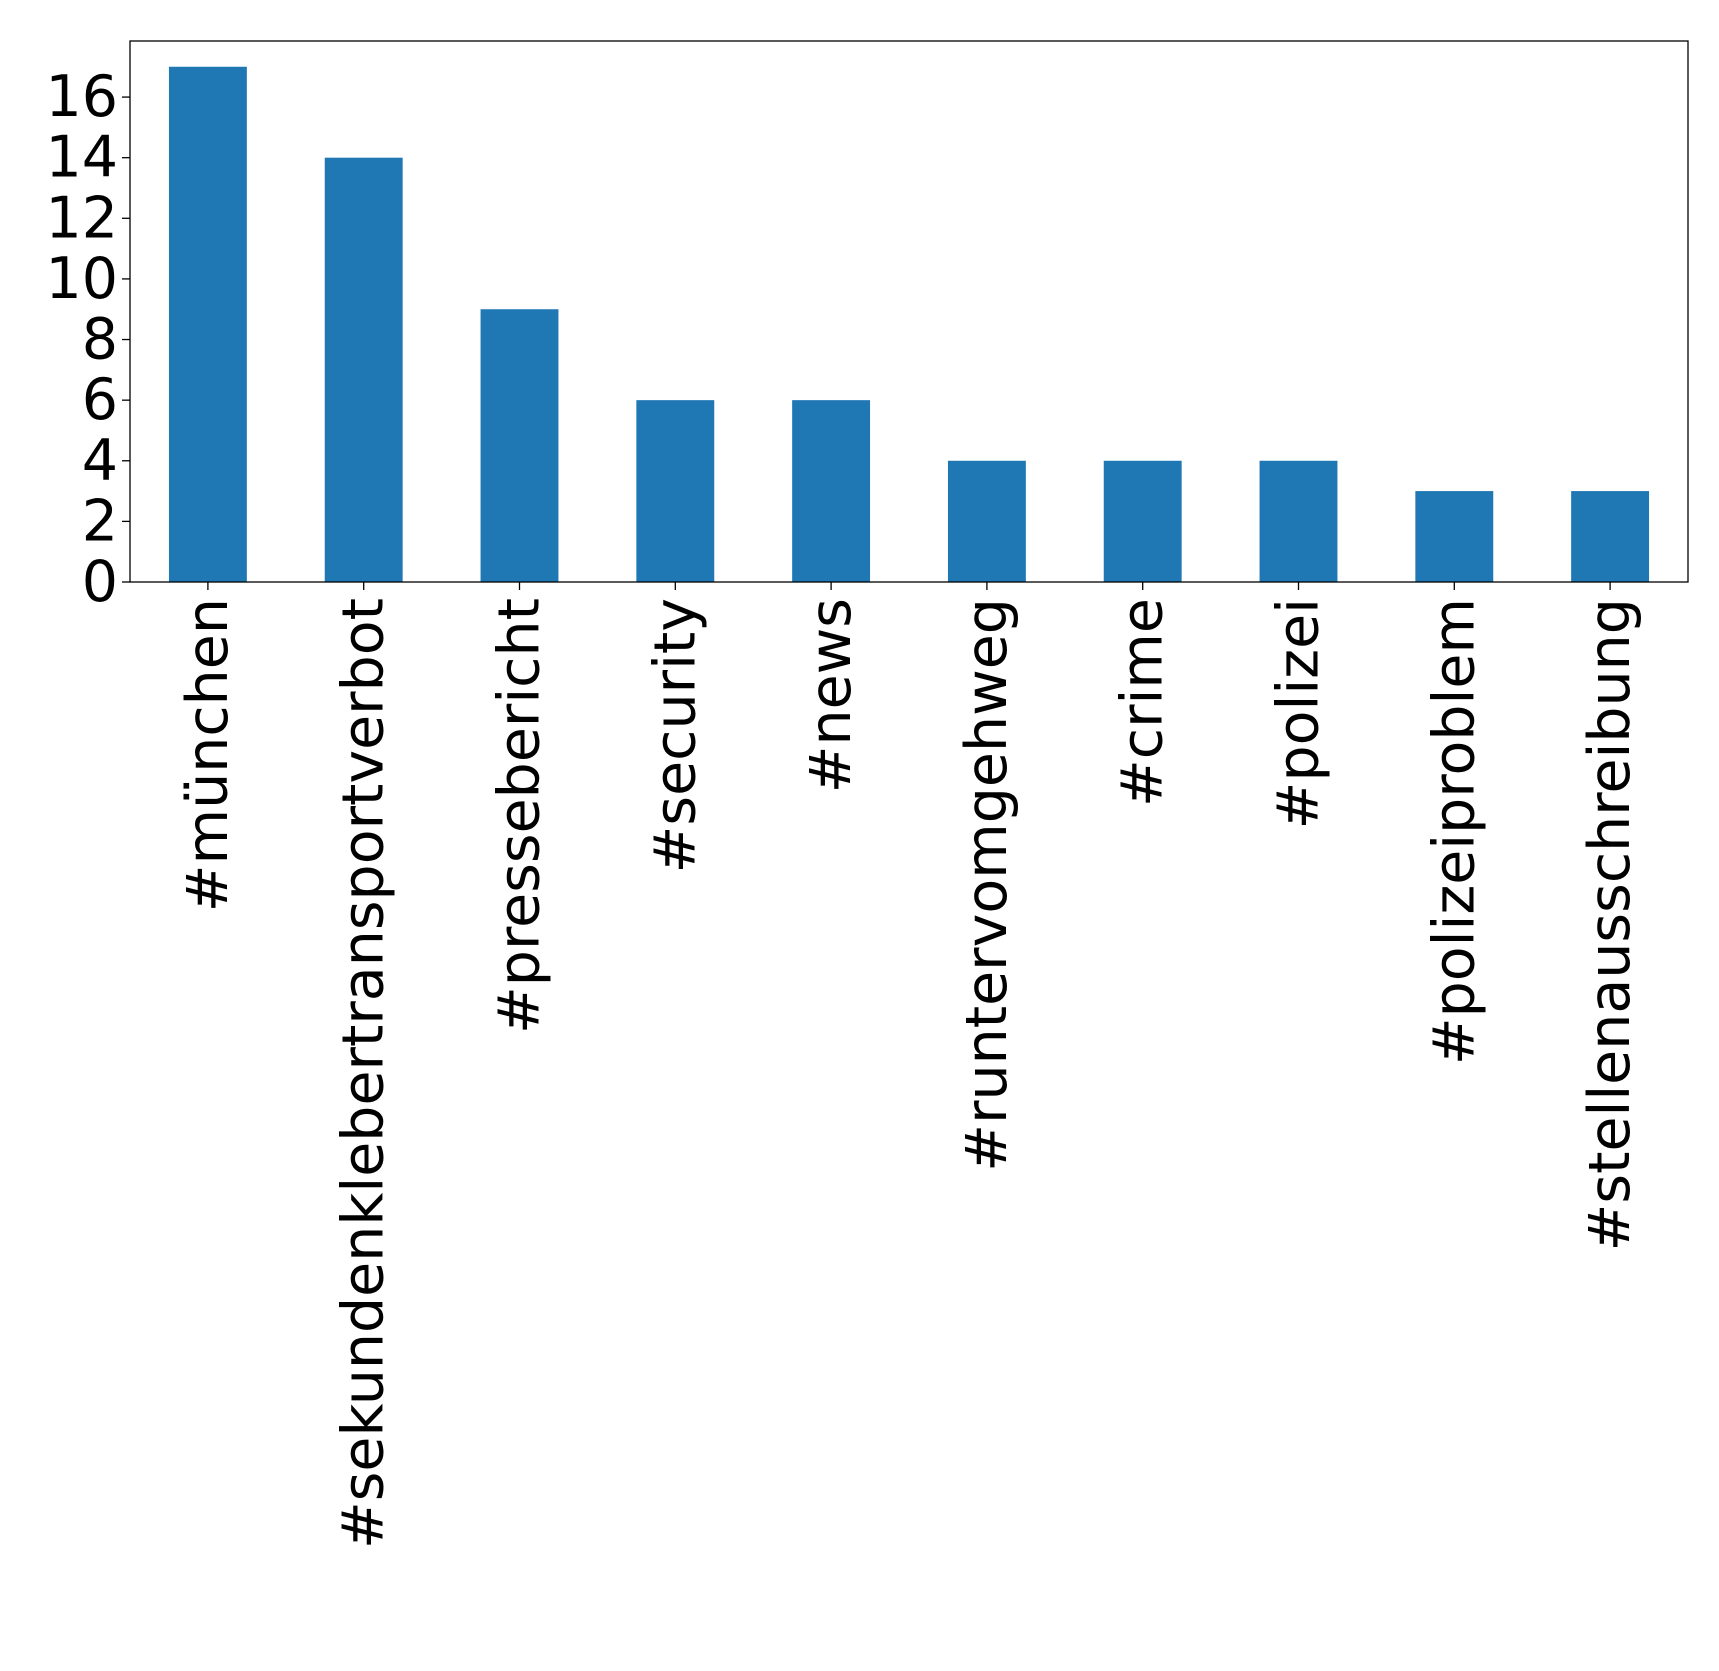 The height and width of the screenshot is (1671, 1719). What do you see at coordinates (520, 816) in the screenshot?
I see `x-tick-label: #pressebericht` at bounding box center [520, 816].